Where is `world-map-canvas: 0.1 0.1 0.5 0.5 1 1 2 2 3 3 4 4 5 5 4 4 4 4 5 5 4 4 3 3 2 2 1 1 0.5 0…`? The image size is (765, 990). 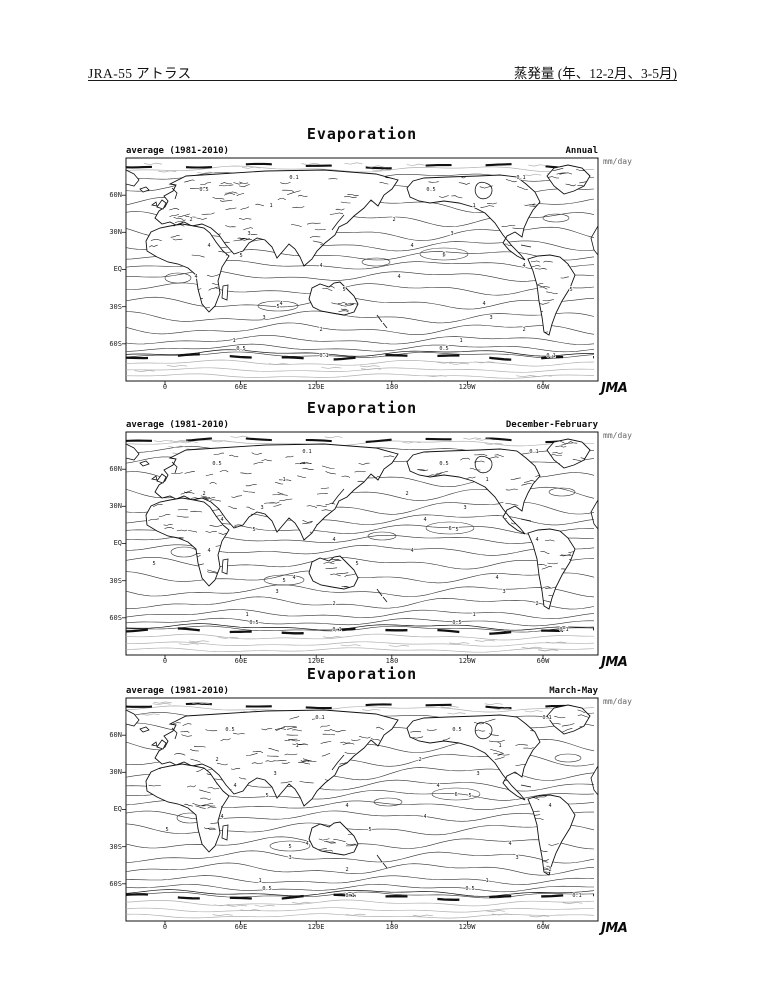 world-map-canvas: 0.1 0.1 0.5 0.5 1 1 2 2 3 3 4 4 5 5 4 4 4 4 5 5 4 4 3 3 2 2 1 1 0.5 0… is located at coordinates (362, 271).